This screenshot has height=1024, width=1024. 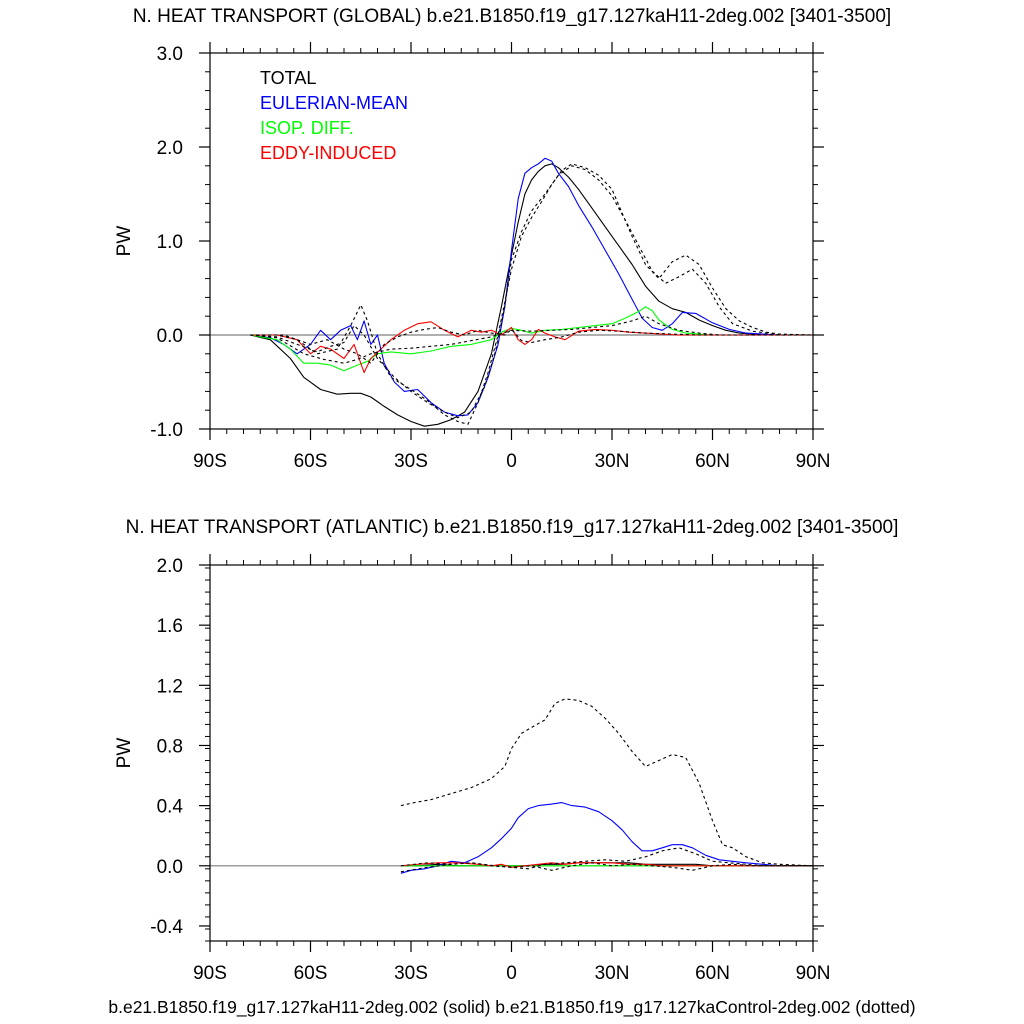 I want to click on y-tick-label: 0.4, so click(x=170, y=807).